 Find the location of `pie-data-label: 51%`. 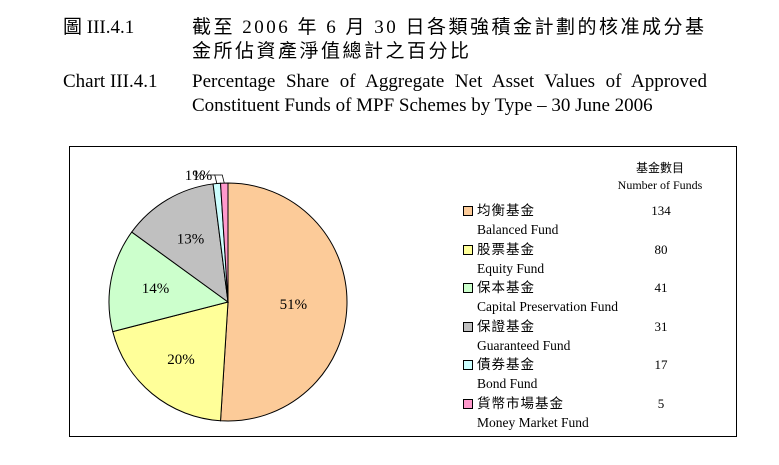

pie-data-label: 51% is located at coordinates (294, 305).